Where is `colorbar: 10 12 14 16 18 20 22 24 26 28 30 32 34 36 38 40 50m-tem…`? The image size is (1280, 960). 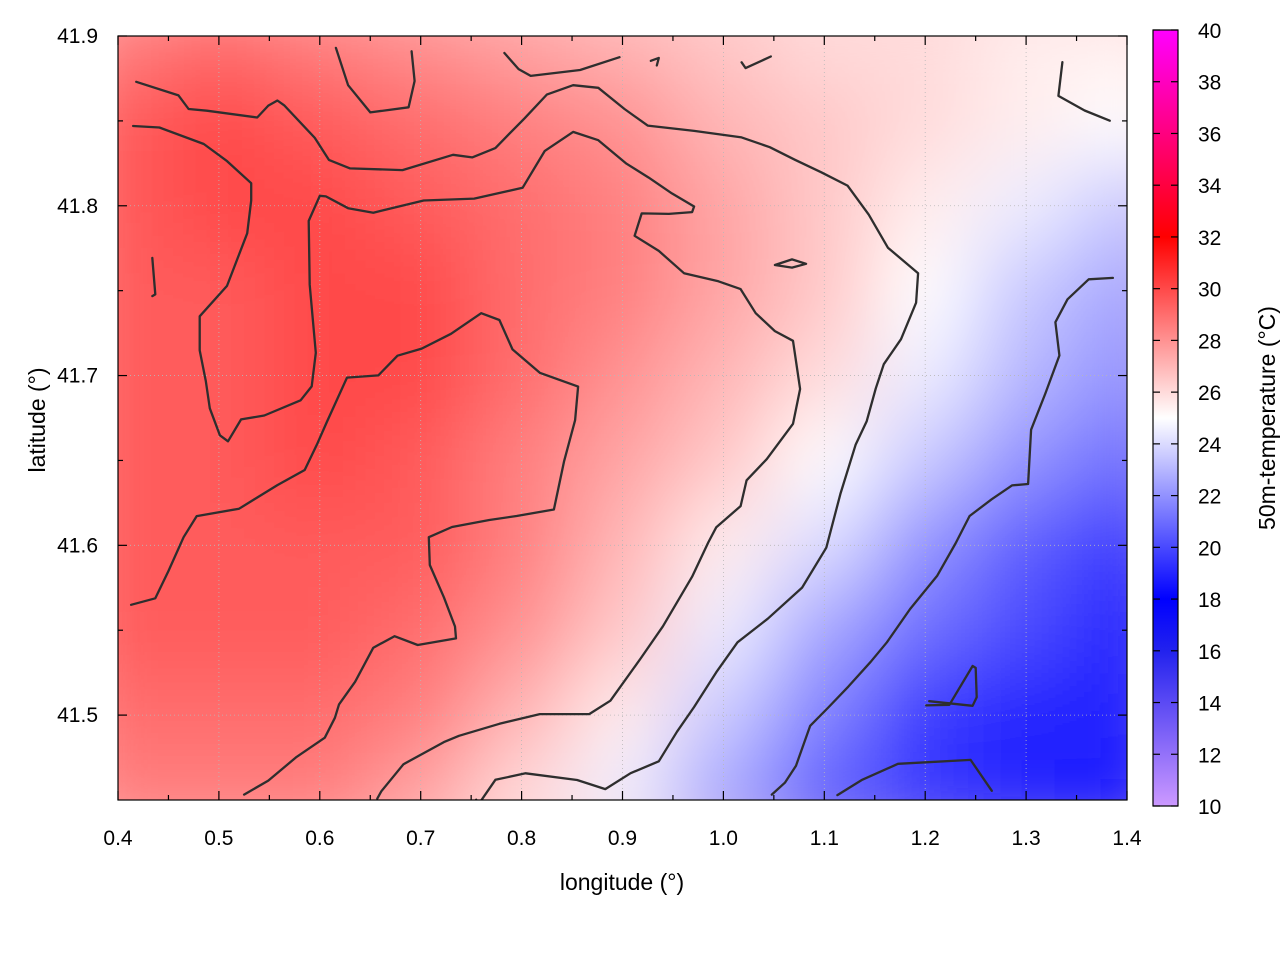
colorbar: 10 12 14 16 18 20 22 24 26 28 30 32 34 36 38 40 50m-tem… is located at coordinates (1216, 419).